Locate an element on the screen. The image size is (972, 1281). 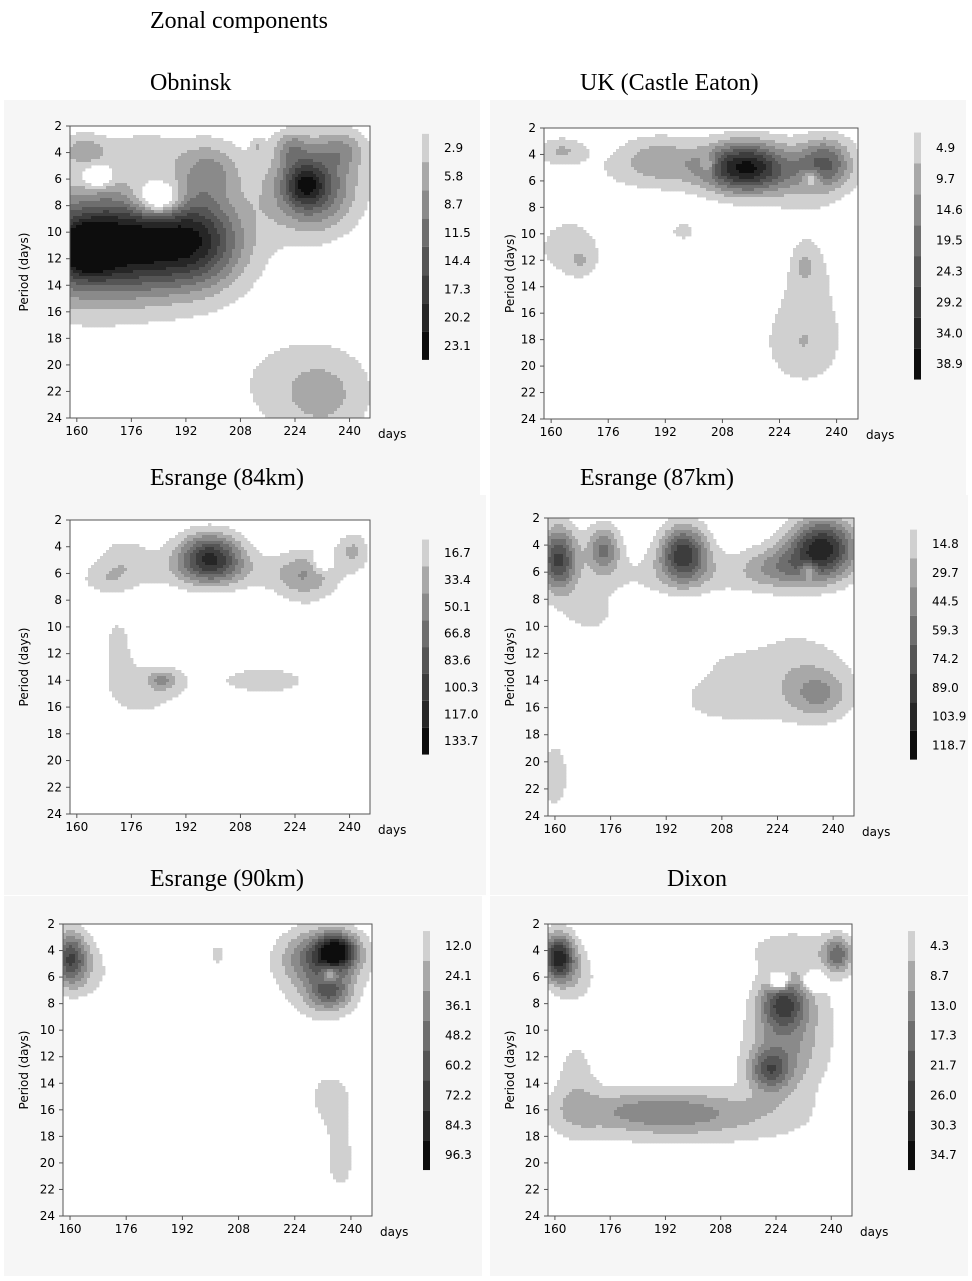
y-tick-label: 24 is located at coordinates (532, 1216).